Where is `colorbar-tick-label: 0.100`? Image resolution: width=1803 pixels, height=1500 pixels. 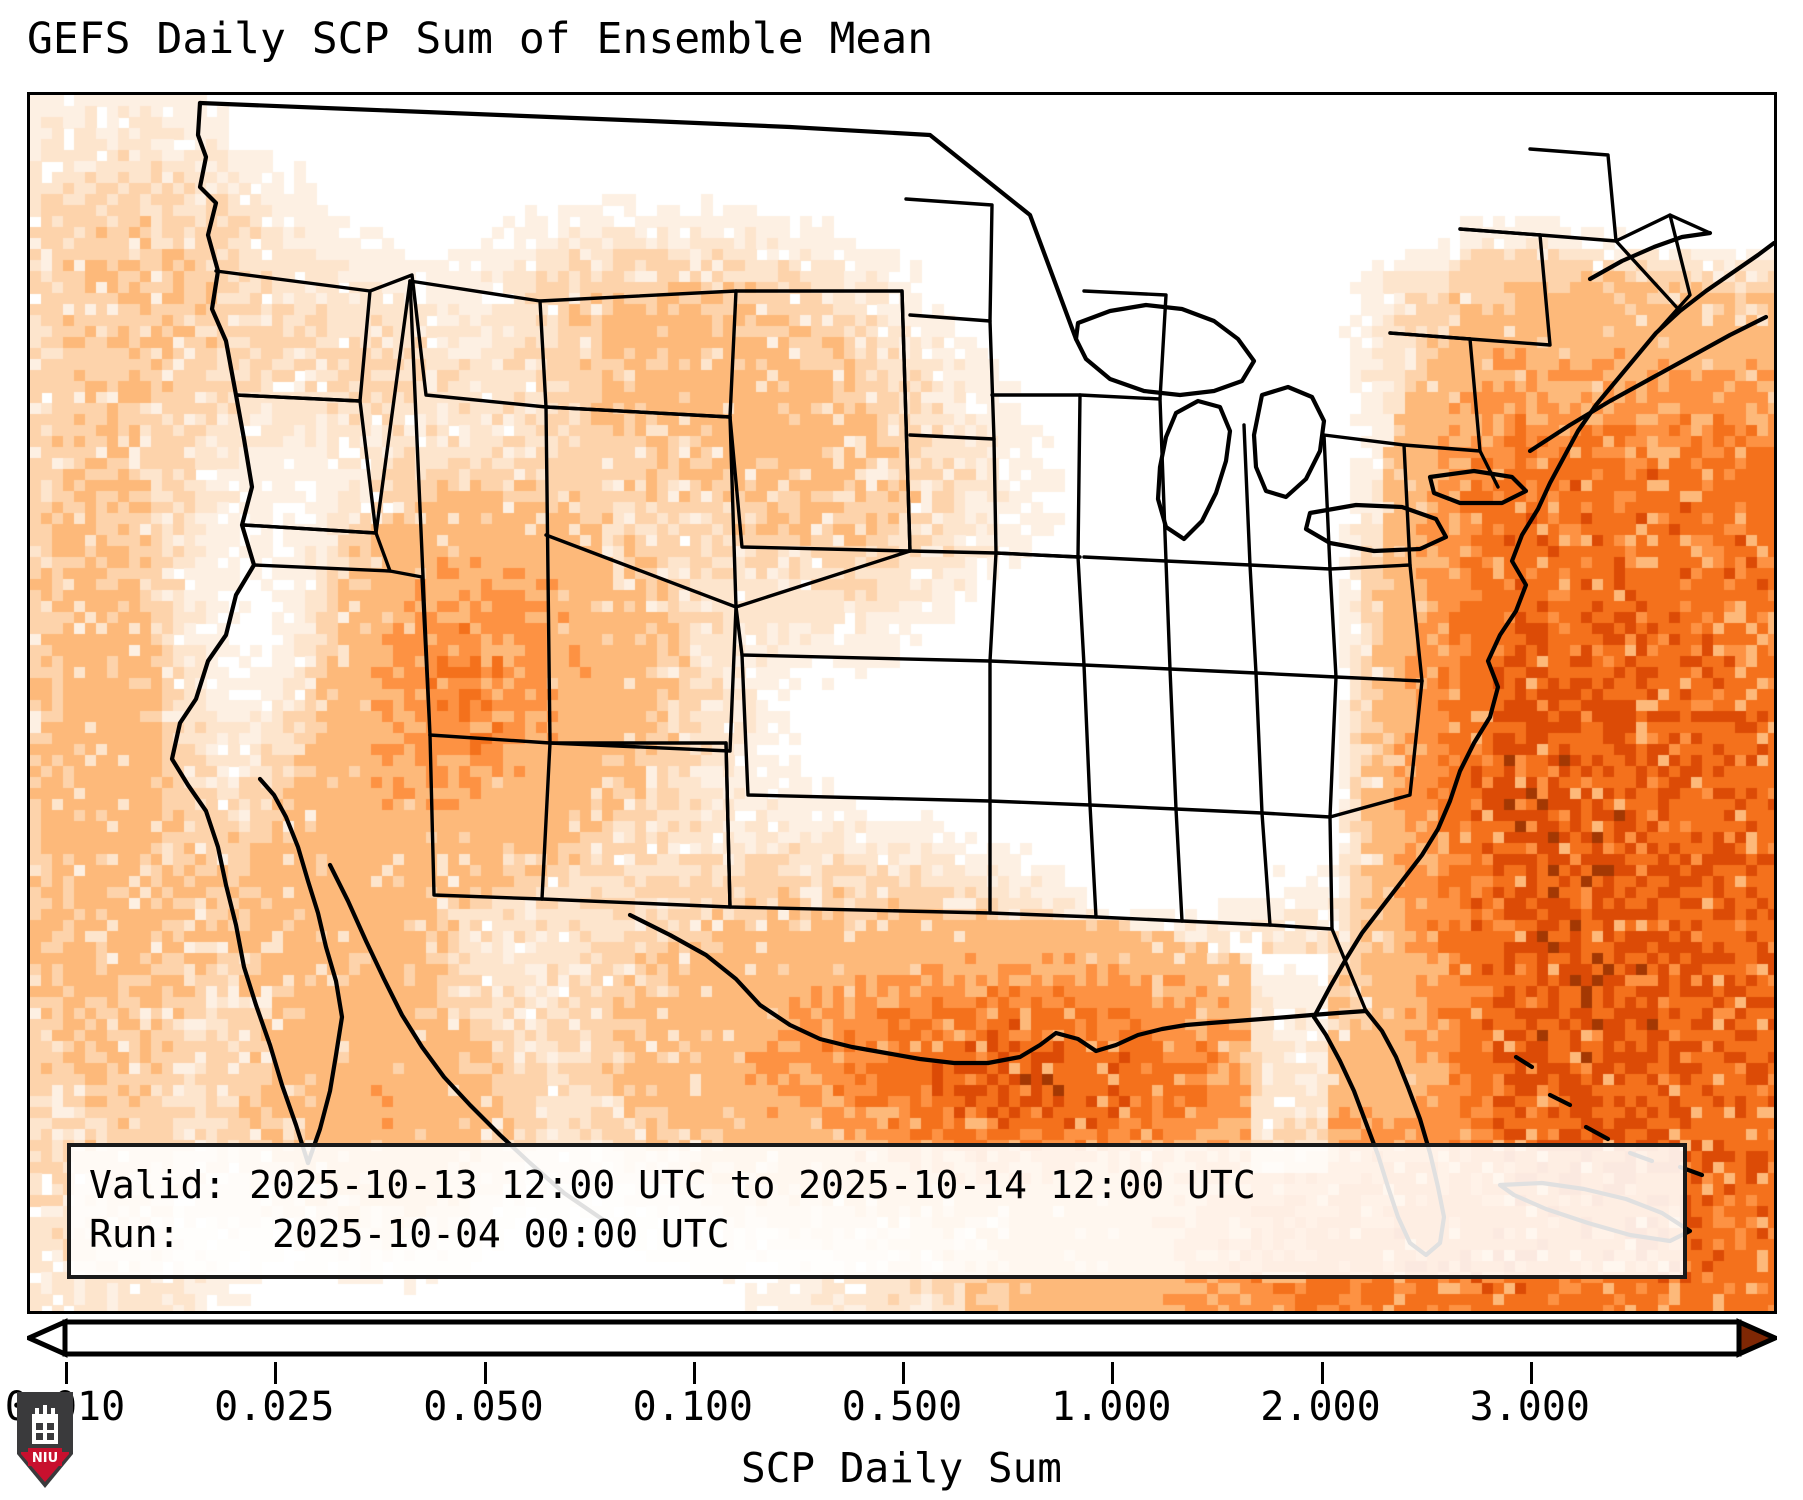 colorbar-tick-label: 0.100 is located at coordinates (693, 1407).